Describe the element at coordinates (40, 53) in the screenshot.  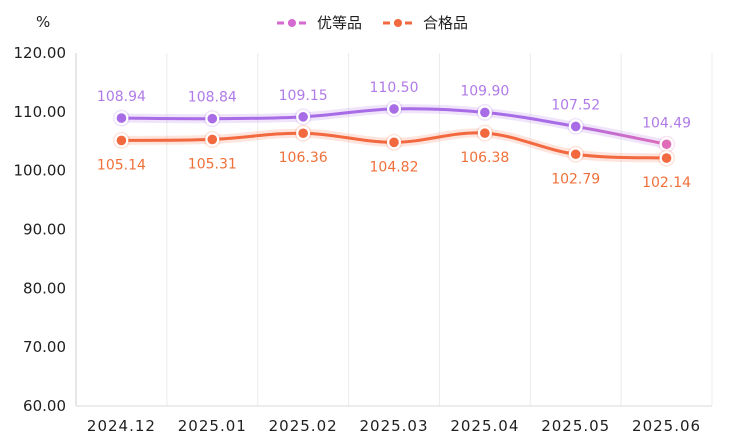
I see `y-tick-label: 120.00` at that location.